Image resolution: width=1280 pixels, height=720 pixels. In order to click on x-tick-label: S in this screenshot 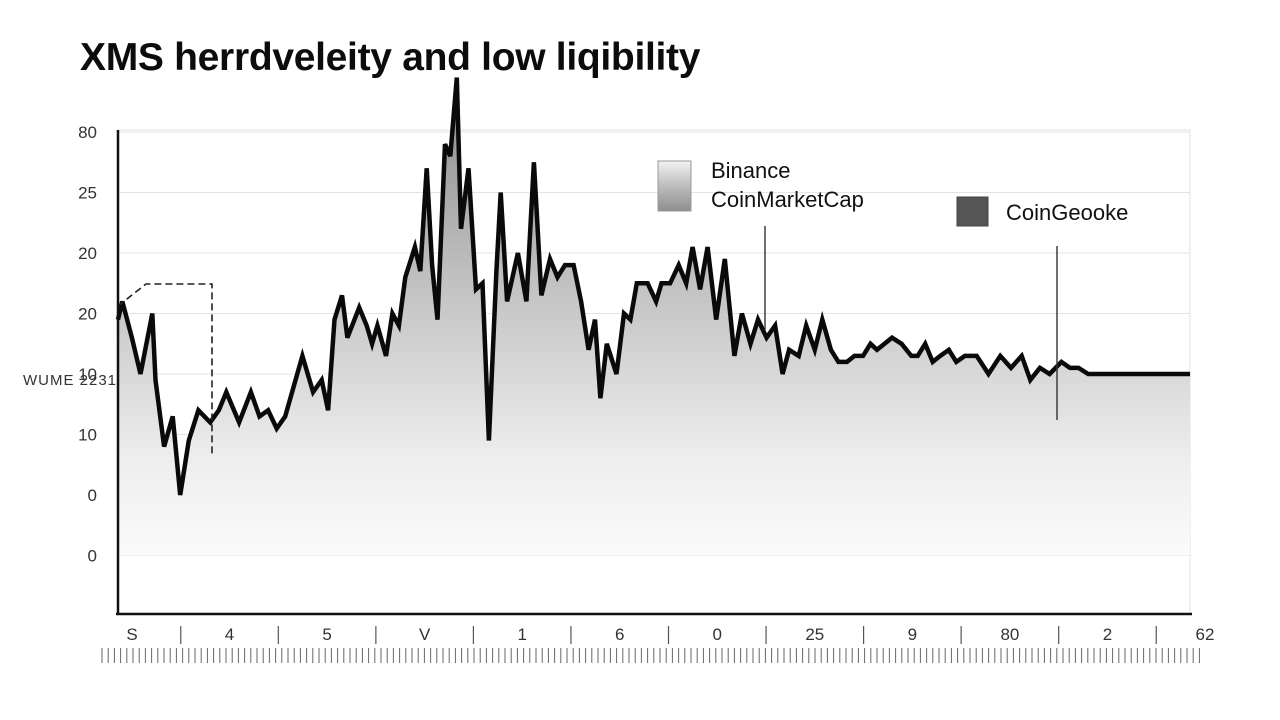, I will do `click(131, 634)`.